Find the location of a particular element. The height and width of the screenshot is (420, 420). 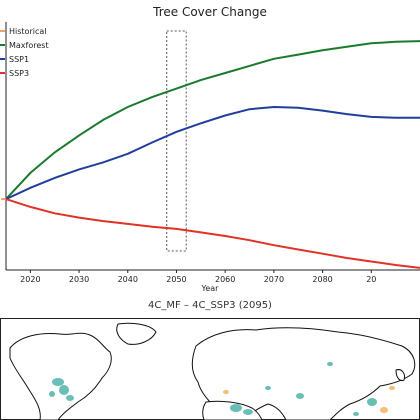

legend-label: Maxforest is located at coordinates (29, 45).